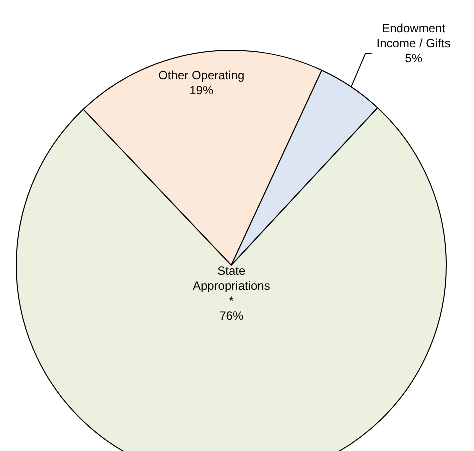 Image resolution: width=474 pixels, height=451 pixels. Describe the element at coordinates (414, 58) in the screenshot. I see `data-label: 5%` at that location.